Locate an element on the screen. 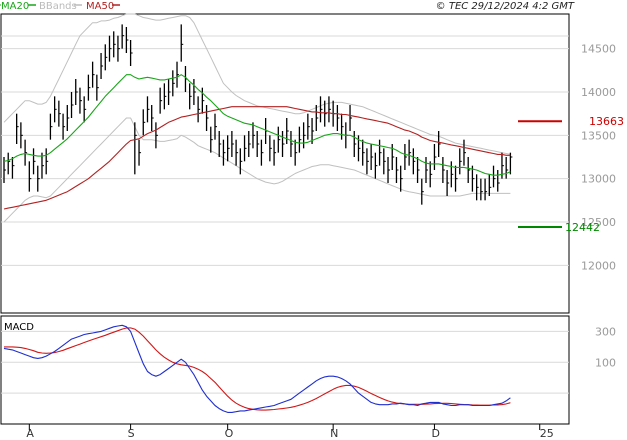  ma20-legend-label: MA20 is located at coordinates (15, 6).